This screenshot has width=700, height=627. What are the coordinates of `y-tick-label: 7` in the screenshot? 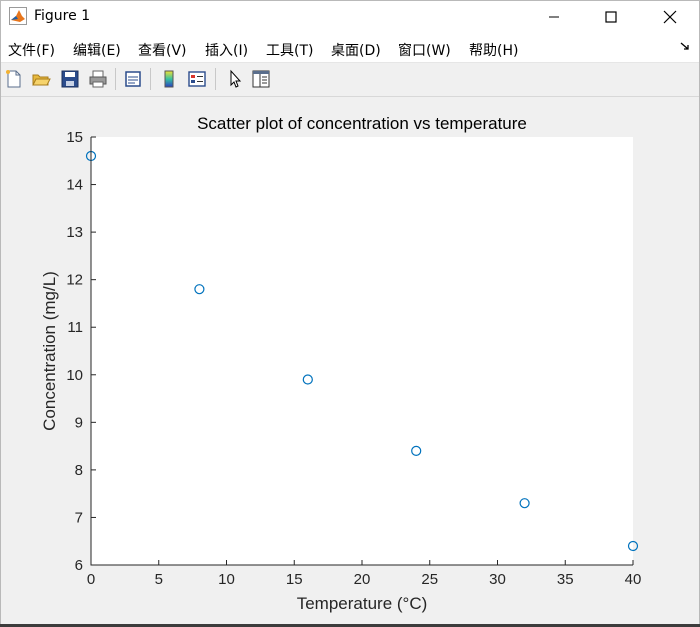 It's located at (79, 517).